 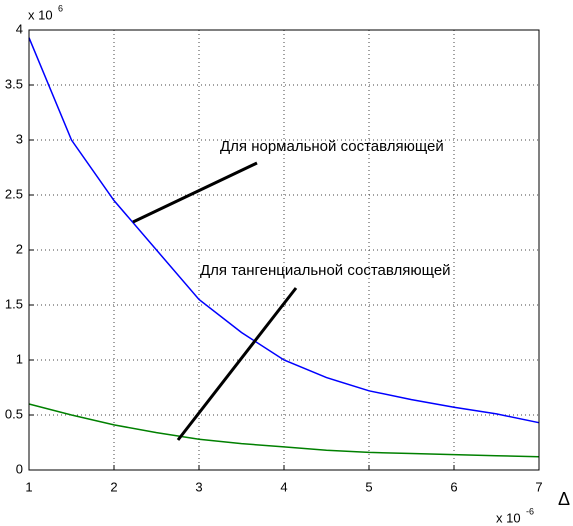 What do you see at coordinates (508, 517) in the screenshot?
I see `x-multiplier: x 10` at bounding box center [508, 517].